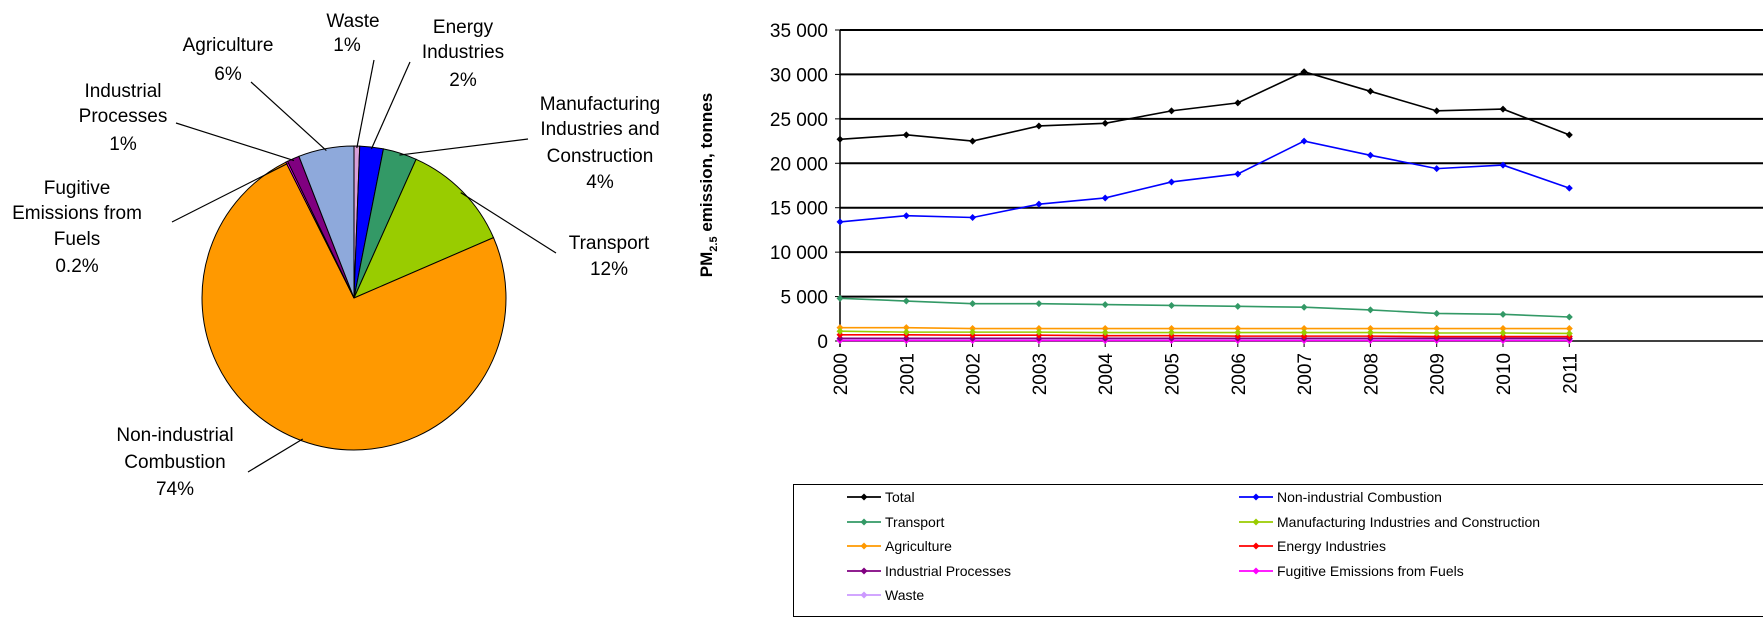  I want to click on legend-item-fugitive-emissions-from-fuels: Fugitive Emissions from Fuels, so click(1351, 571).